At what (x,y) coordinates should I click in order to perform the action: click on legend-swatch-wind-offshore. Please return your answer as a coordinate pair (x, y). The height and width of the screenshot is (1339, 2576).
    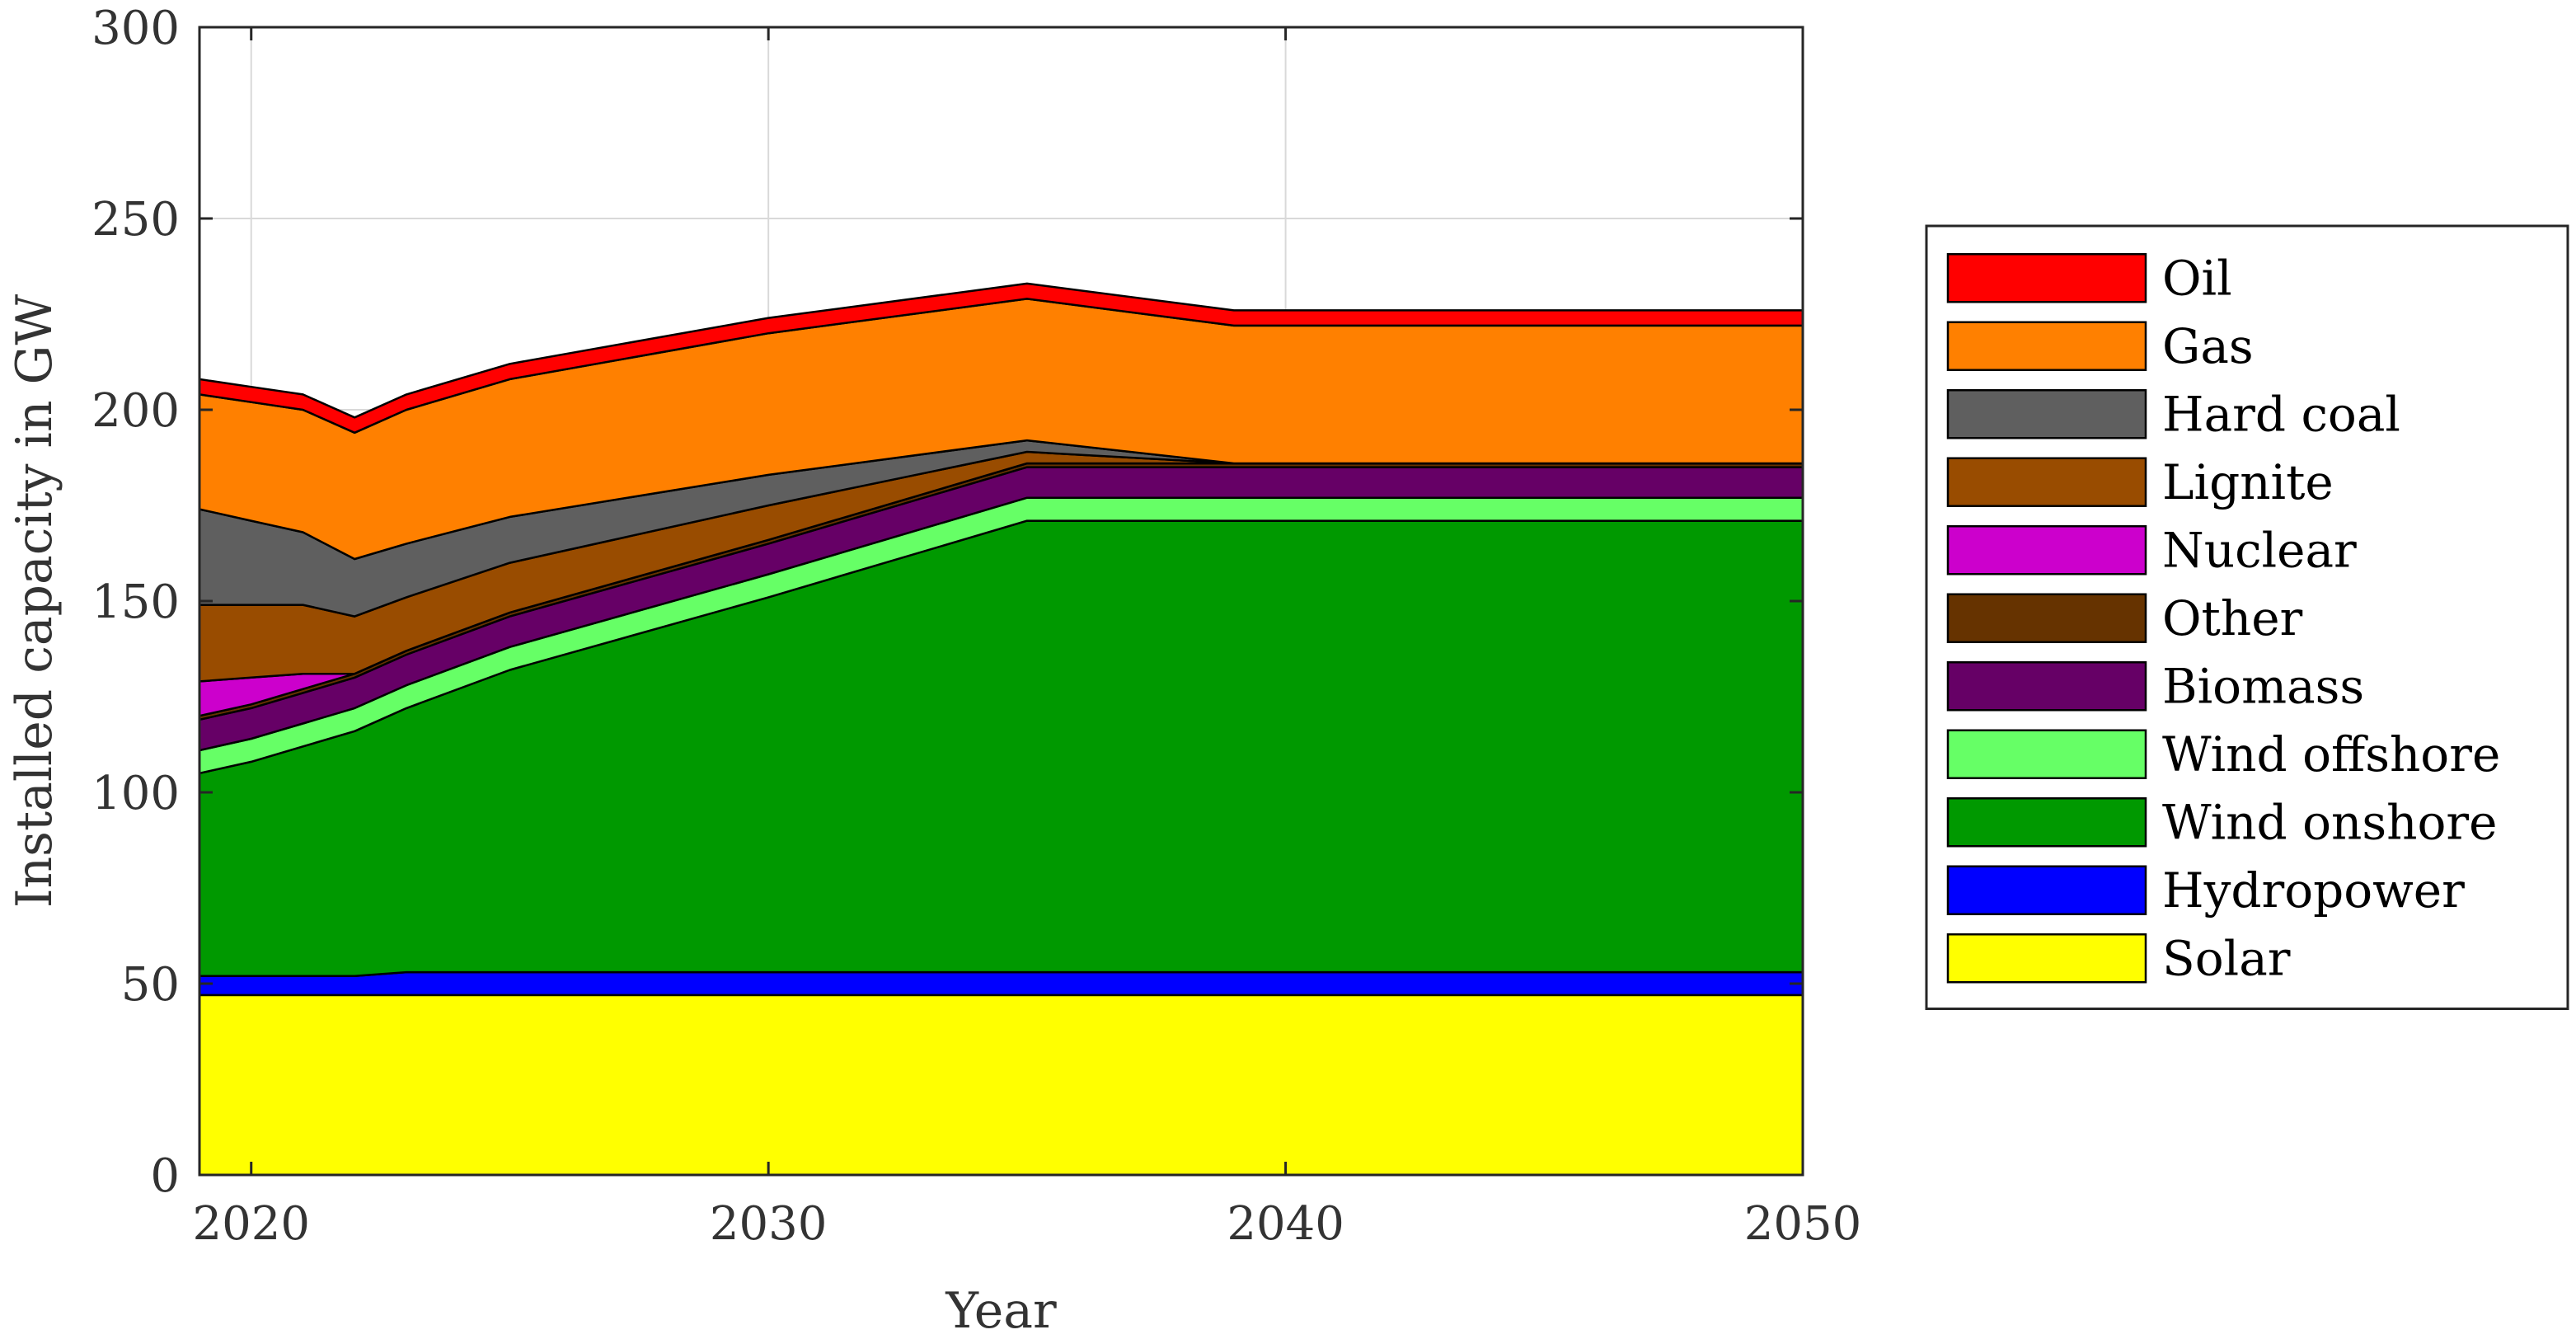
    Looking at the image, I should click on (2047, 754).